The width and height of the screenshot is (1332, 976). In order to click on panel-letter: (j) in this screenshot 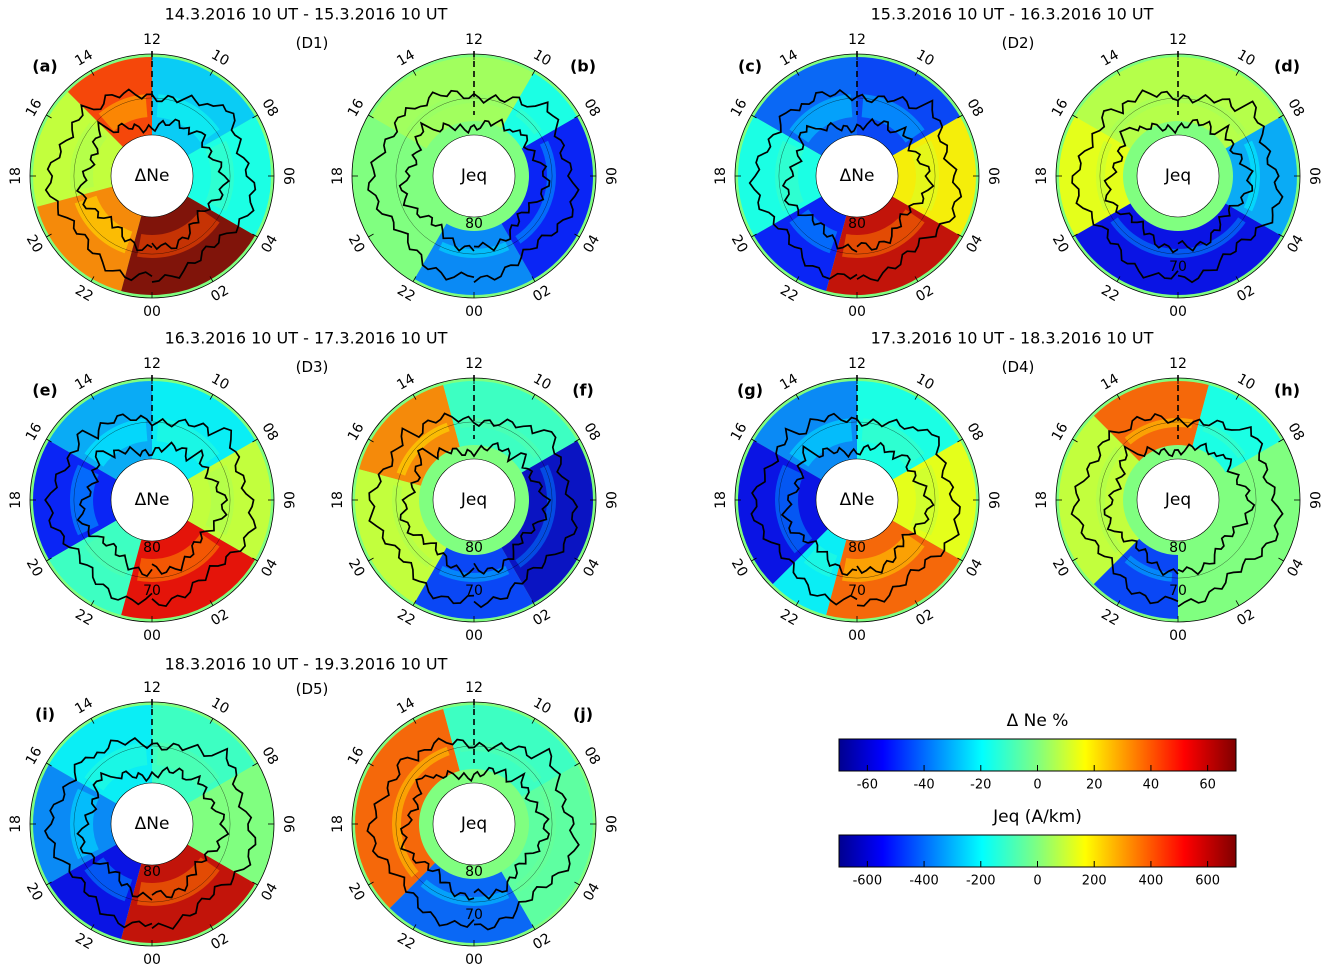, I will do `click(583, 714)`.